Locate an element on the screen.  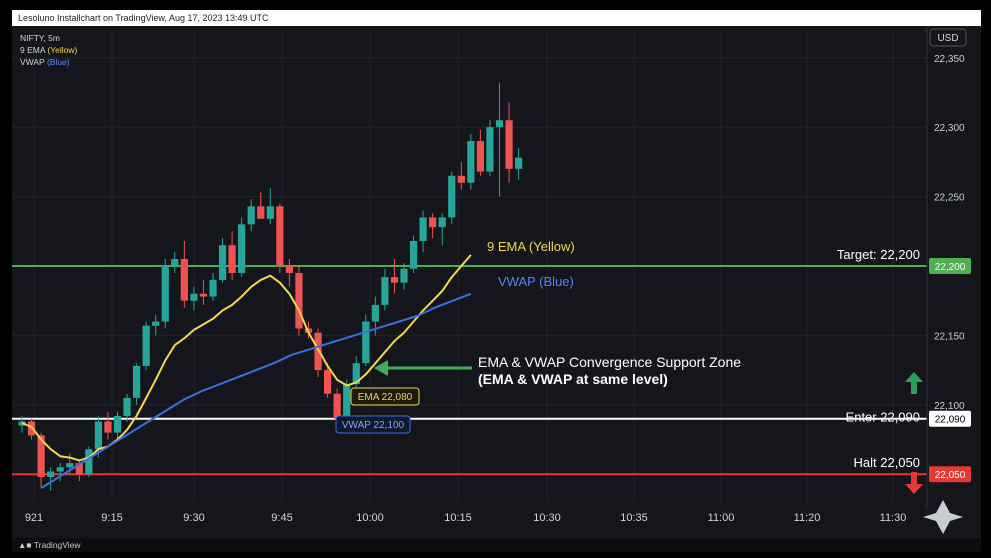
halt-price-text: 22,050 is located at coordinates (950, 475).